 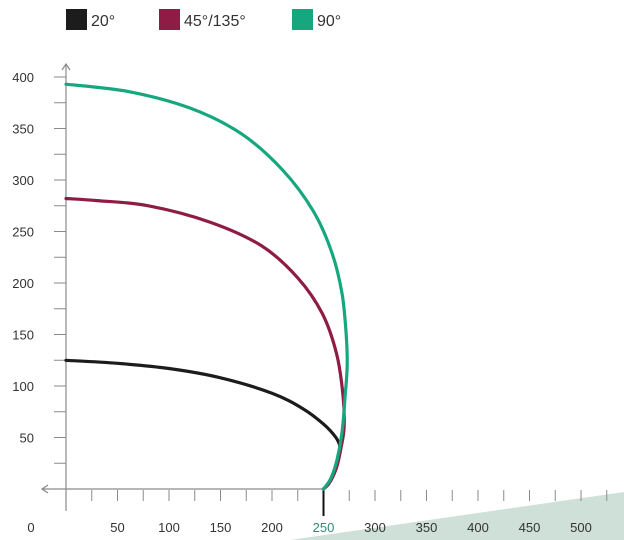 I want to click on x-tick-label: 250, so click(x=324, y=527).